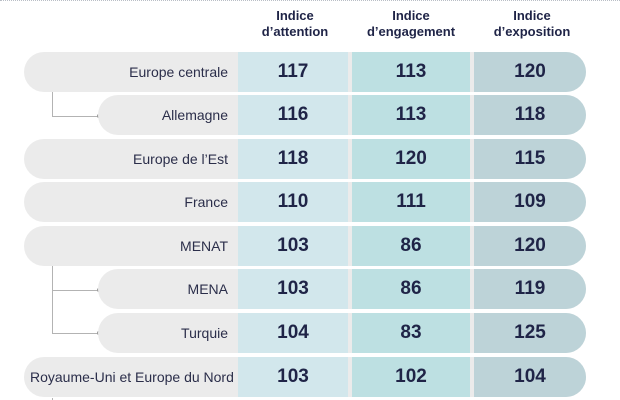 This screenshot has height=400, width=620. I want to click on value-engagement: 111, so click(411, 202).